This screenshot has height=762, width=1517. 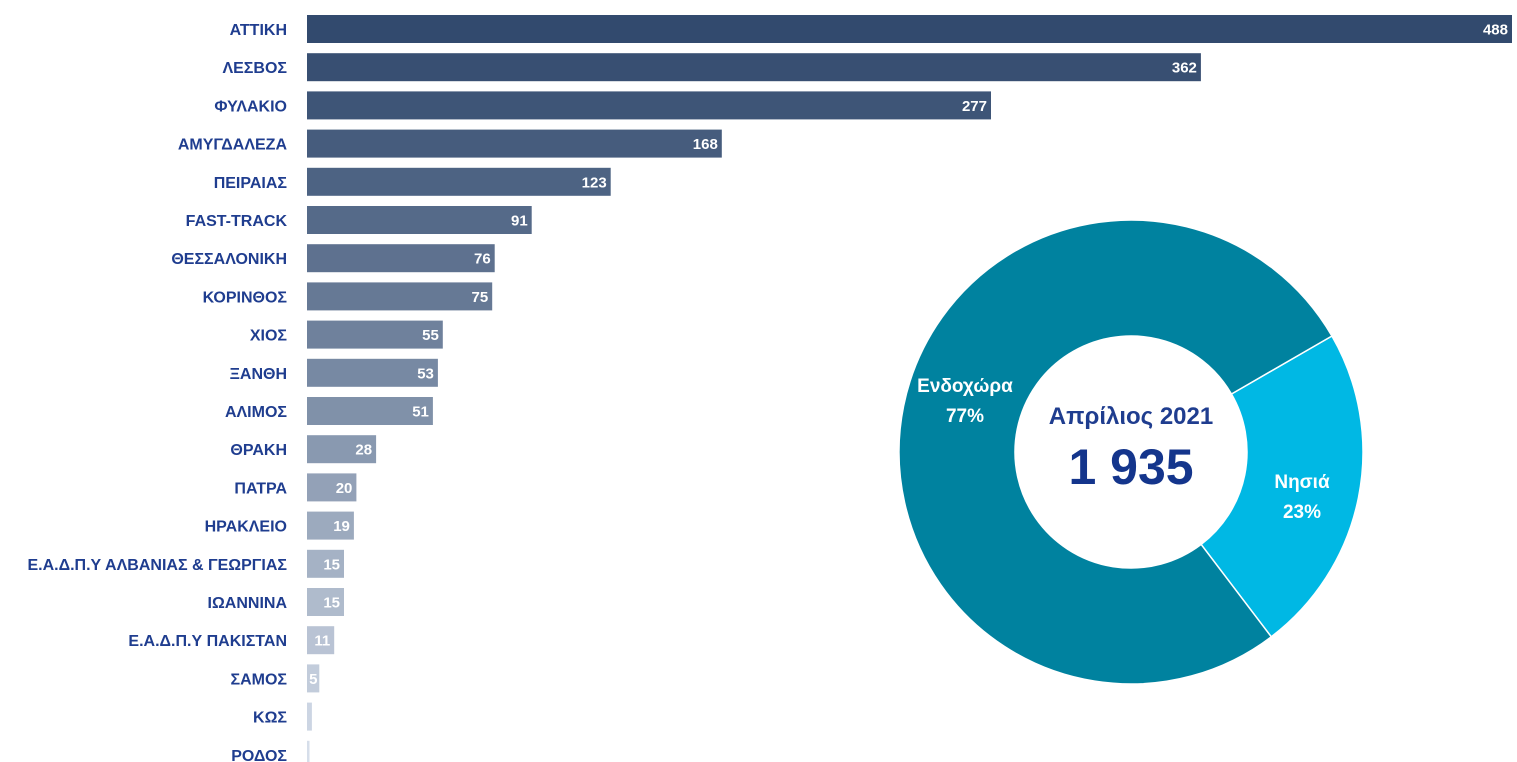 I want to click on bar-value-label: 75, so click(x=480, y=297).